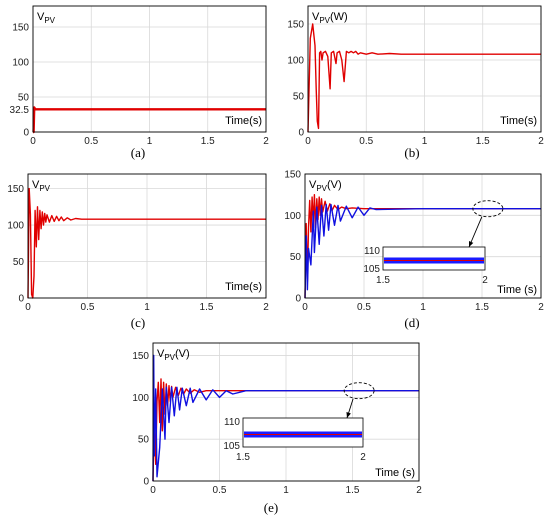 This screenshot has height=526, width=550. Describe the element at coordinates (286, 490) in the screenshot. I see `panel-e-xtick-label: 1` at that location.